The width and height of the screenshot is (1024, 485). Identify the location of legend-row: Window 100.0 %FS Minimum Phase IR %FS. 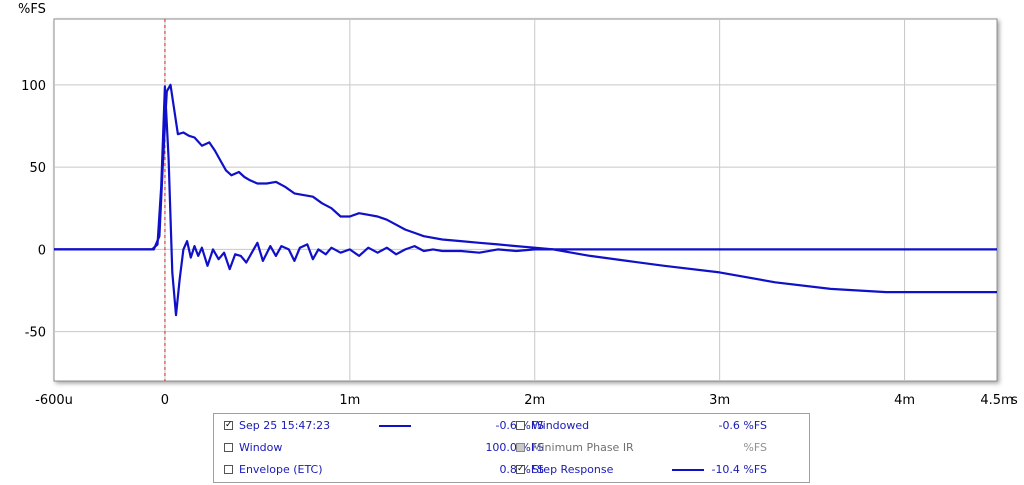
(511, 448).